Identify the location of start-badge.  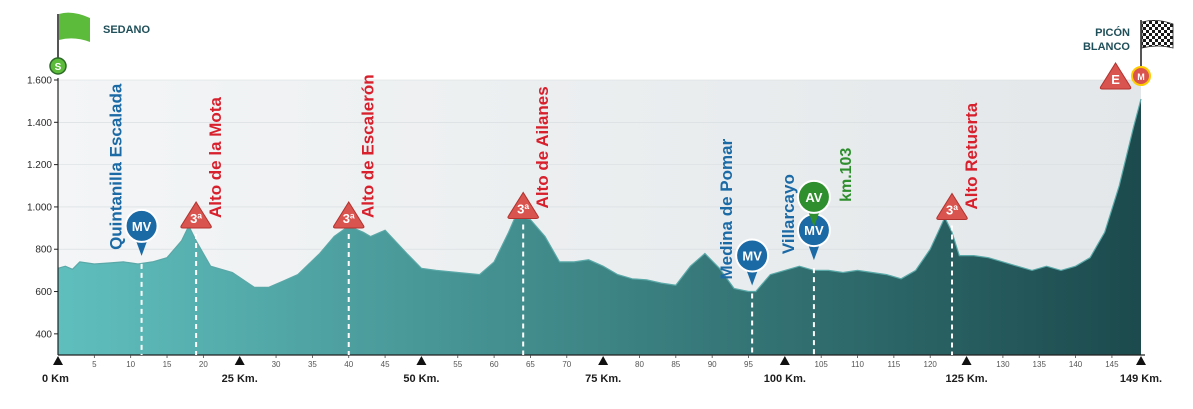
(58, 66).